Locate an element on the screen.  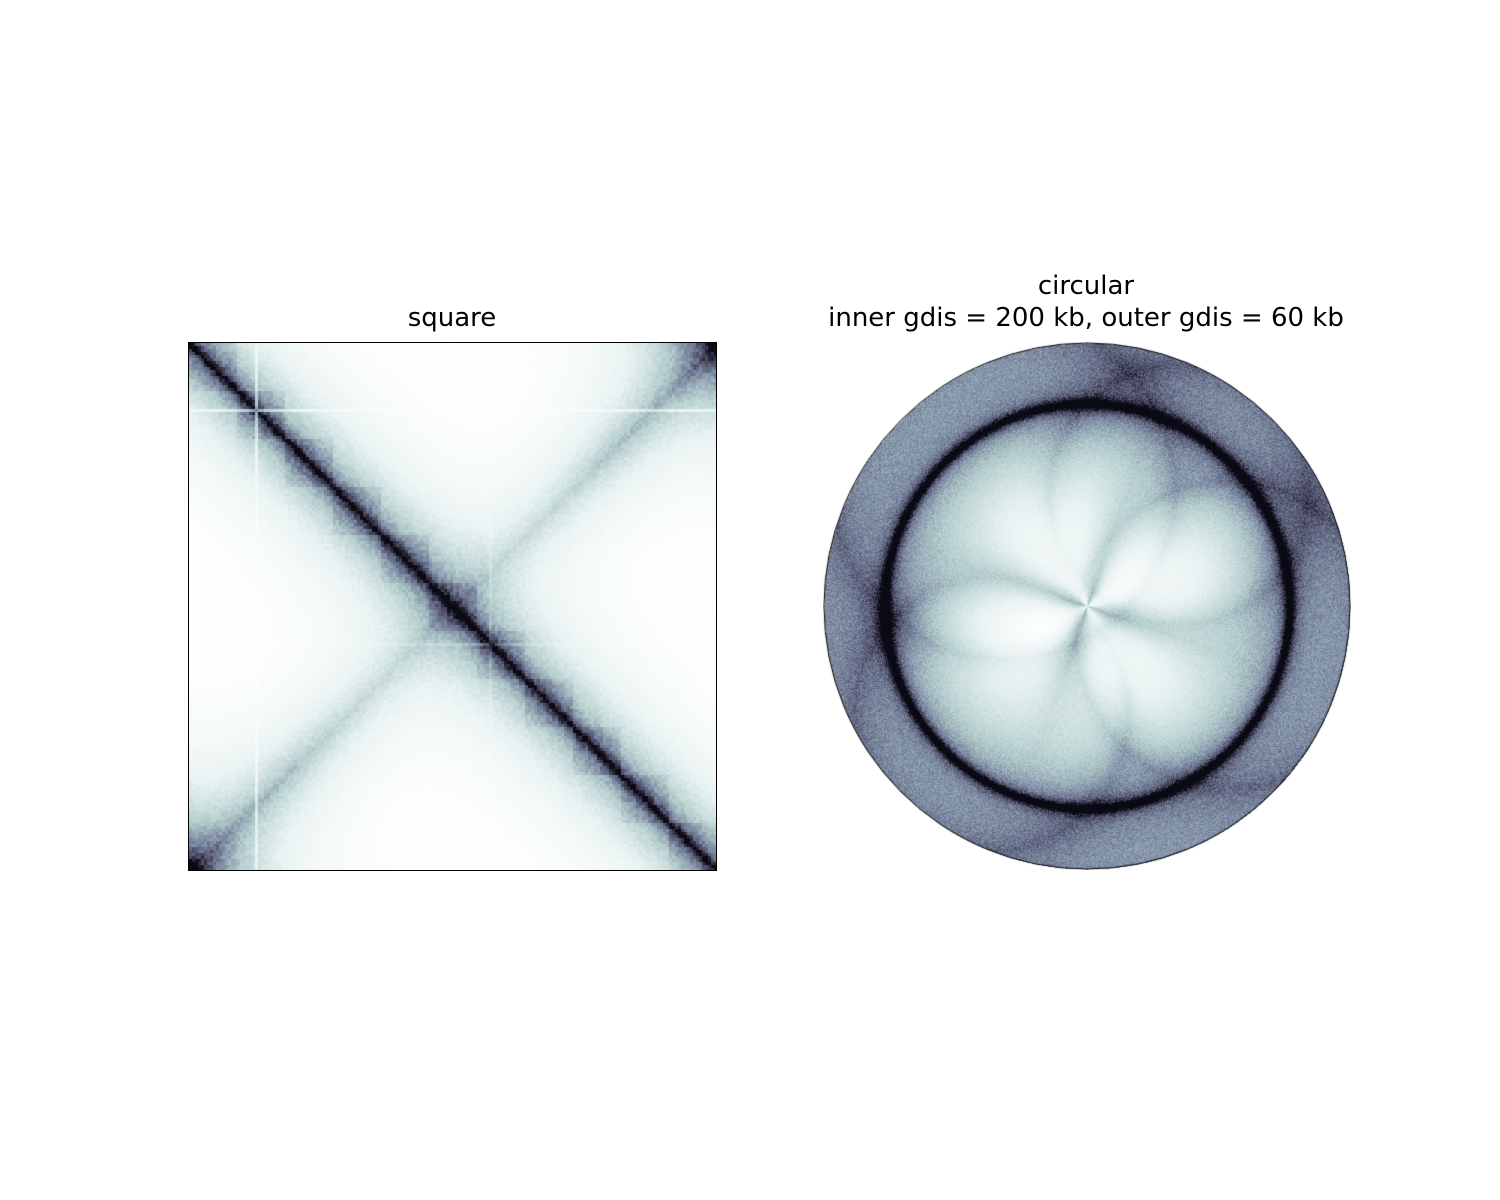
circular-title-line-2: inner gdis = 200 kb, outer gdis = 60 kb is located at coordinates (1086, 318).